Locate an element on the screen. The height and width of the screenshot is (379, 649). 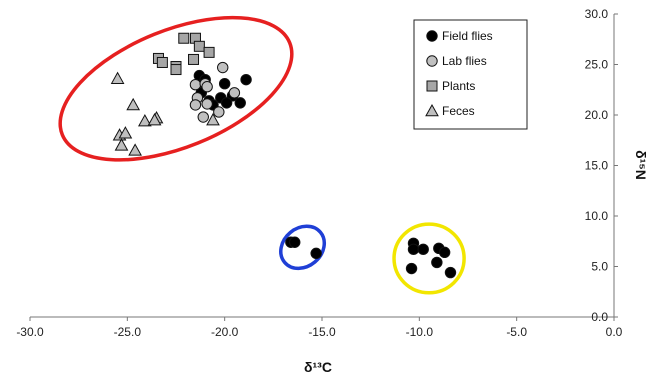
legend-marker-plants is located at coordinates (432, 86).